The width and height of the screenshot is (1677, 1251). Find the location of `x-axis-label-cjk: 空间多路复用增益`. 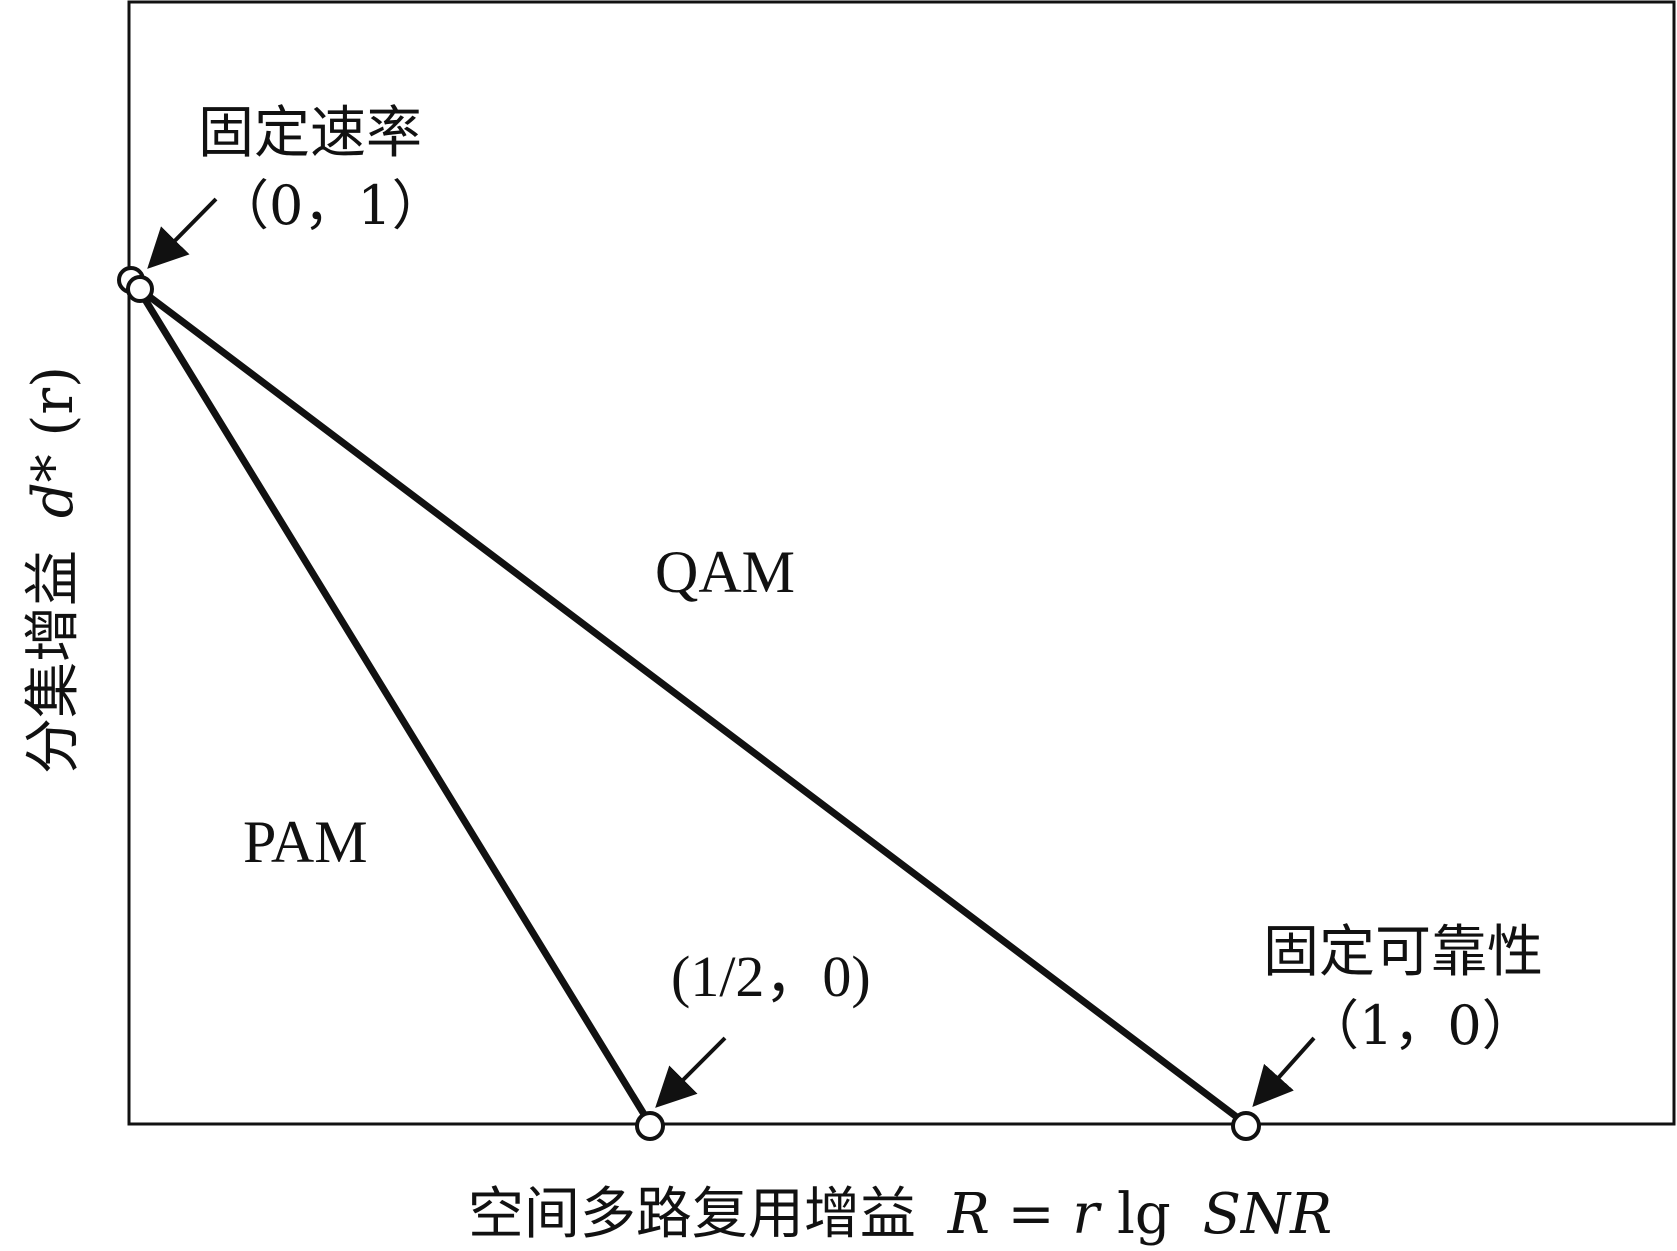

x-axis-label-cjk: 空间多路复用增益 is located at coordinates (692, 1214).